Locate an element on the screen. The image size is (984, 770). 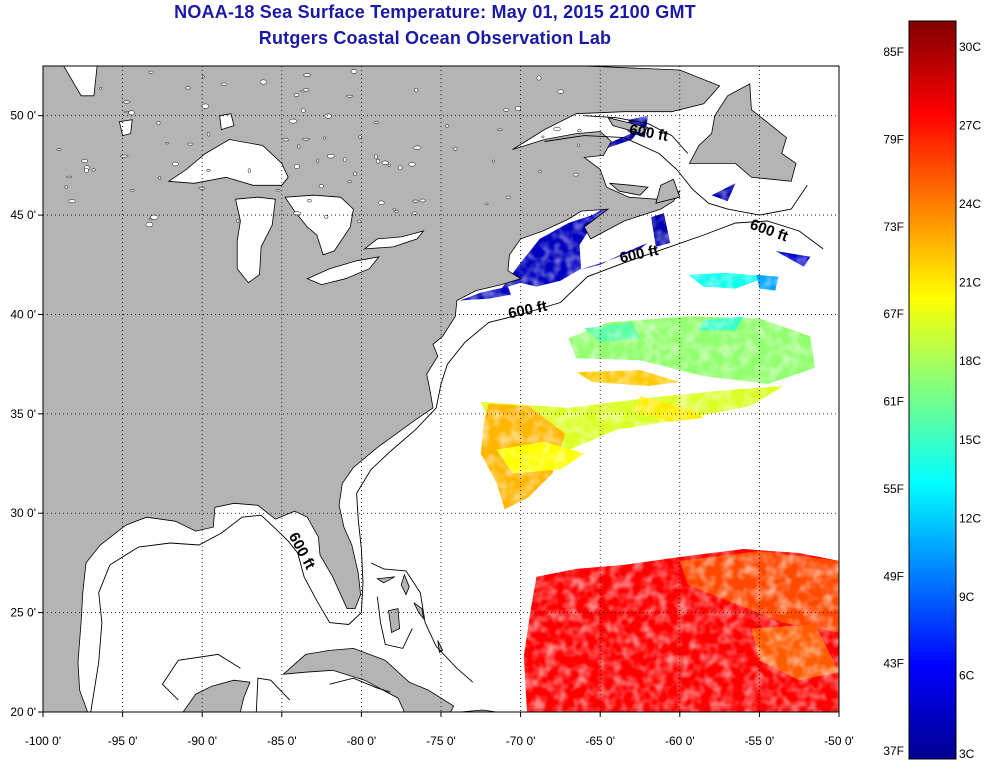
colorbar-c-label: 24C is located at coordinates (970, 204).